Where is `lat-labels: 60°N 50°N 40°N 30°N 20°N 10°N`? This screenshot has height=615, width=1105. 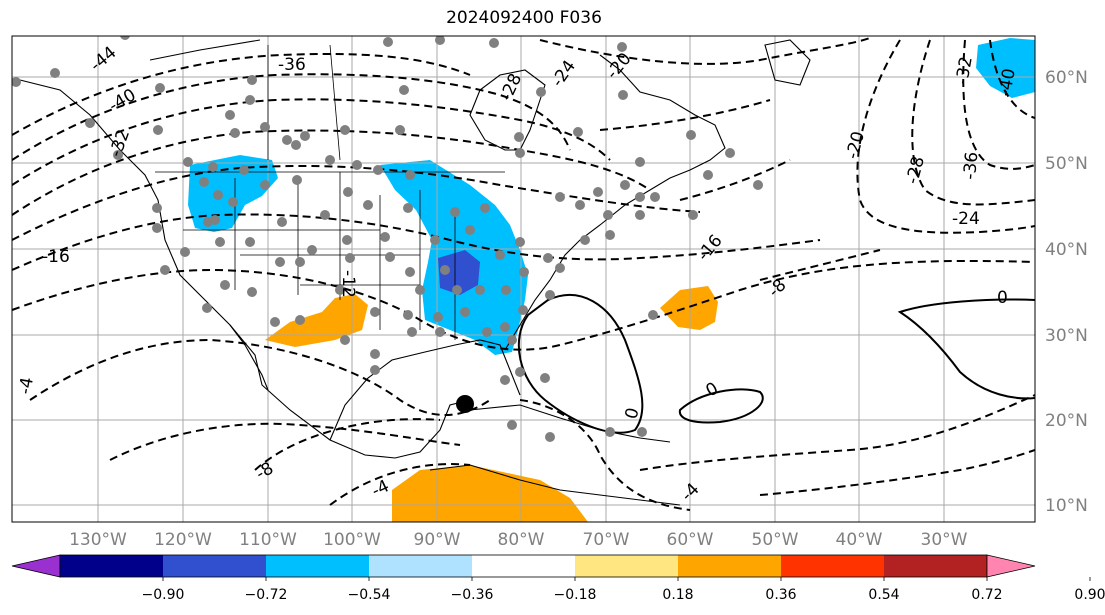 lat-labels: 60°N 50°N 40°N 30°N 20°N 10°N is located at coordinates (1066, 292).